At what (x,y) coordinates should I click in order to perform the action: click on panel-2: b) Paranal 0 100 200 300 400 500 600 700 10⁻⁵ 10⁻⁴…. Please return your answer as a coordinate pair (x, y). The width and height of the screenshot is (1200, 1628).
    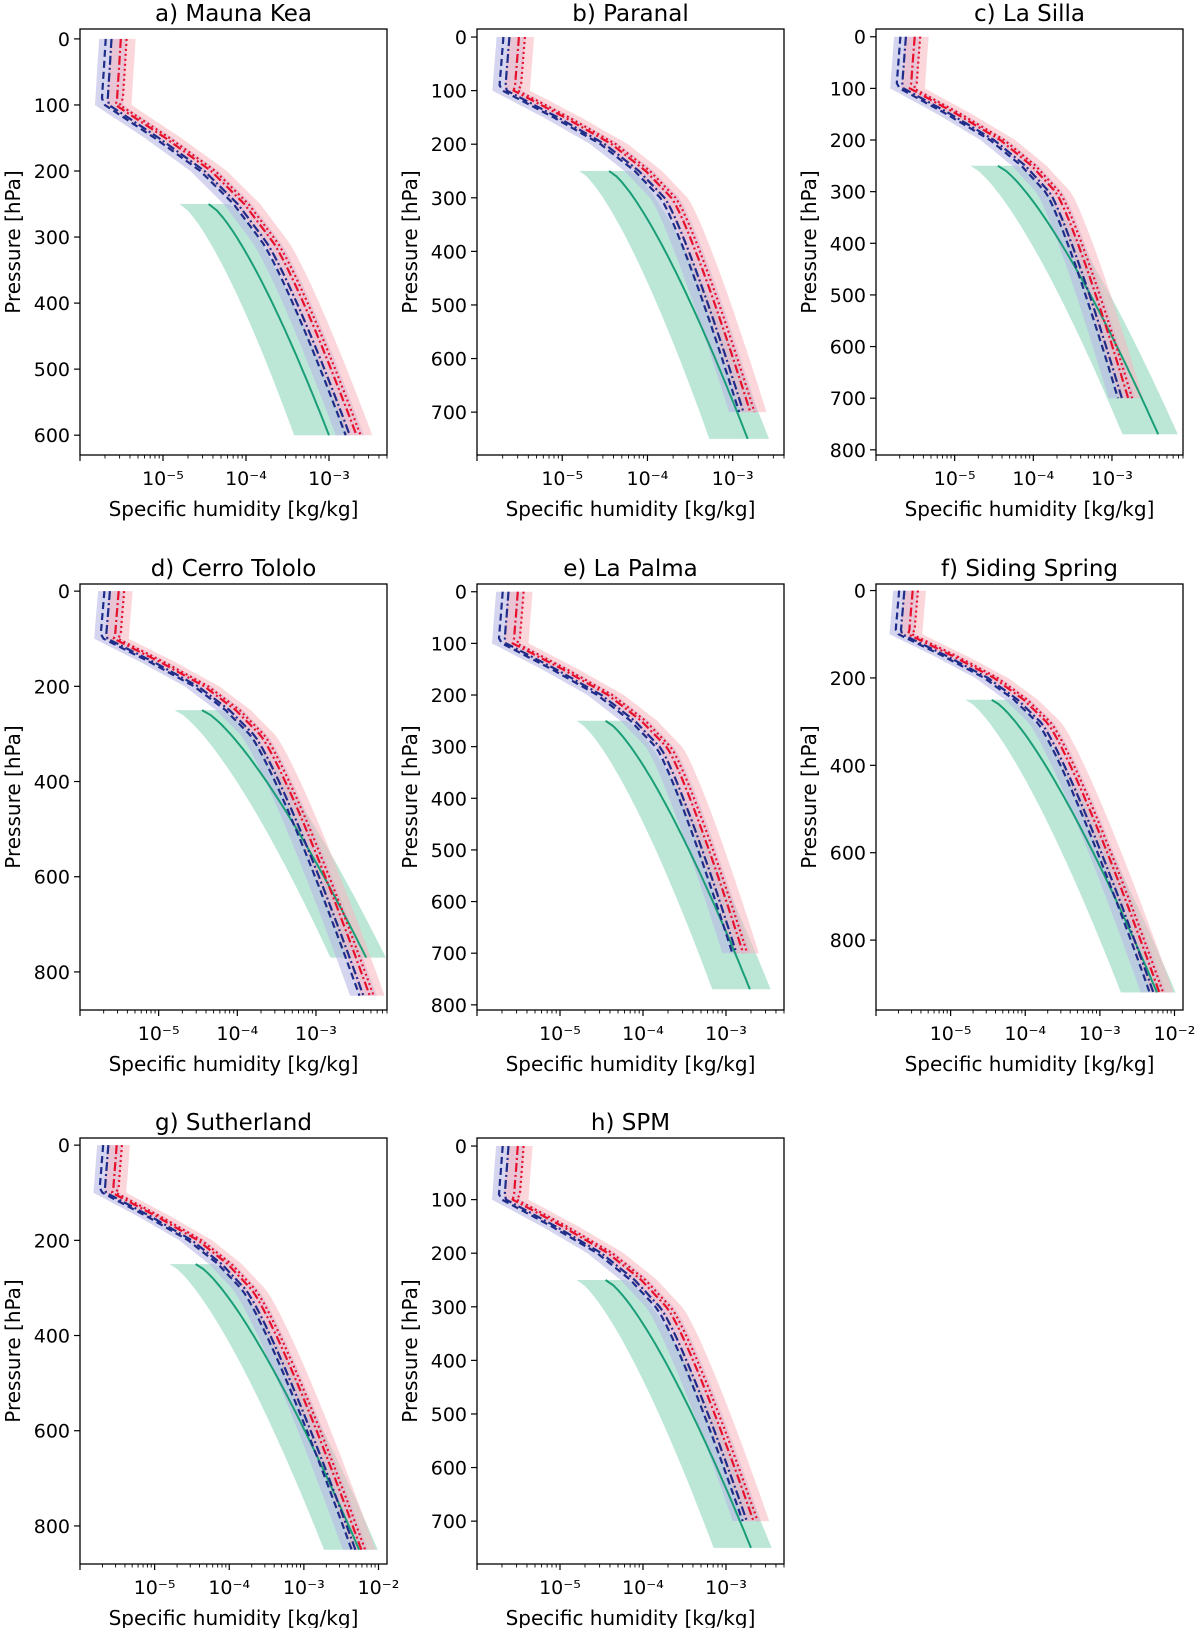
    Looking at the image, I should click on (591, 261).